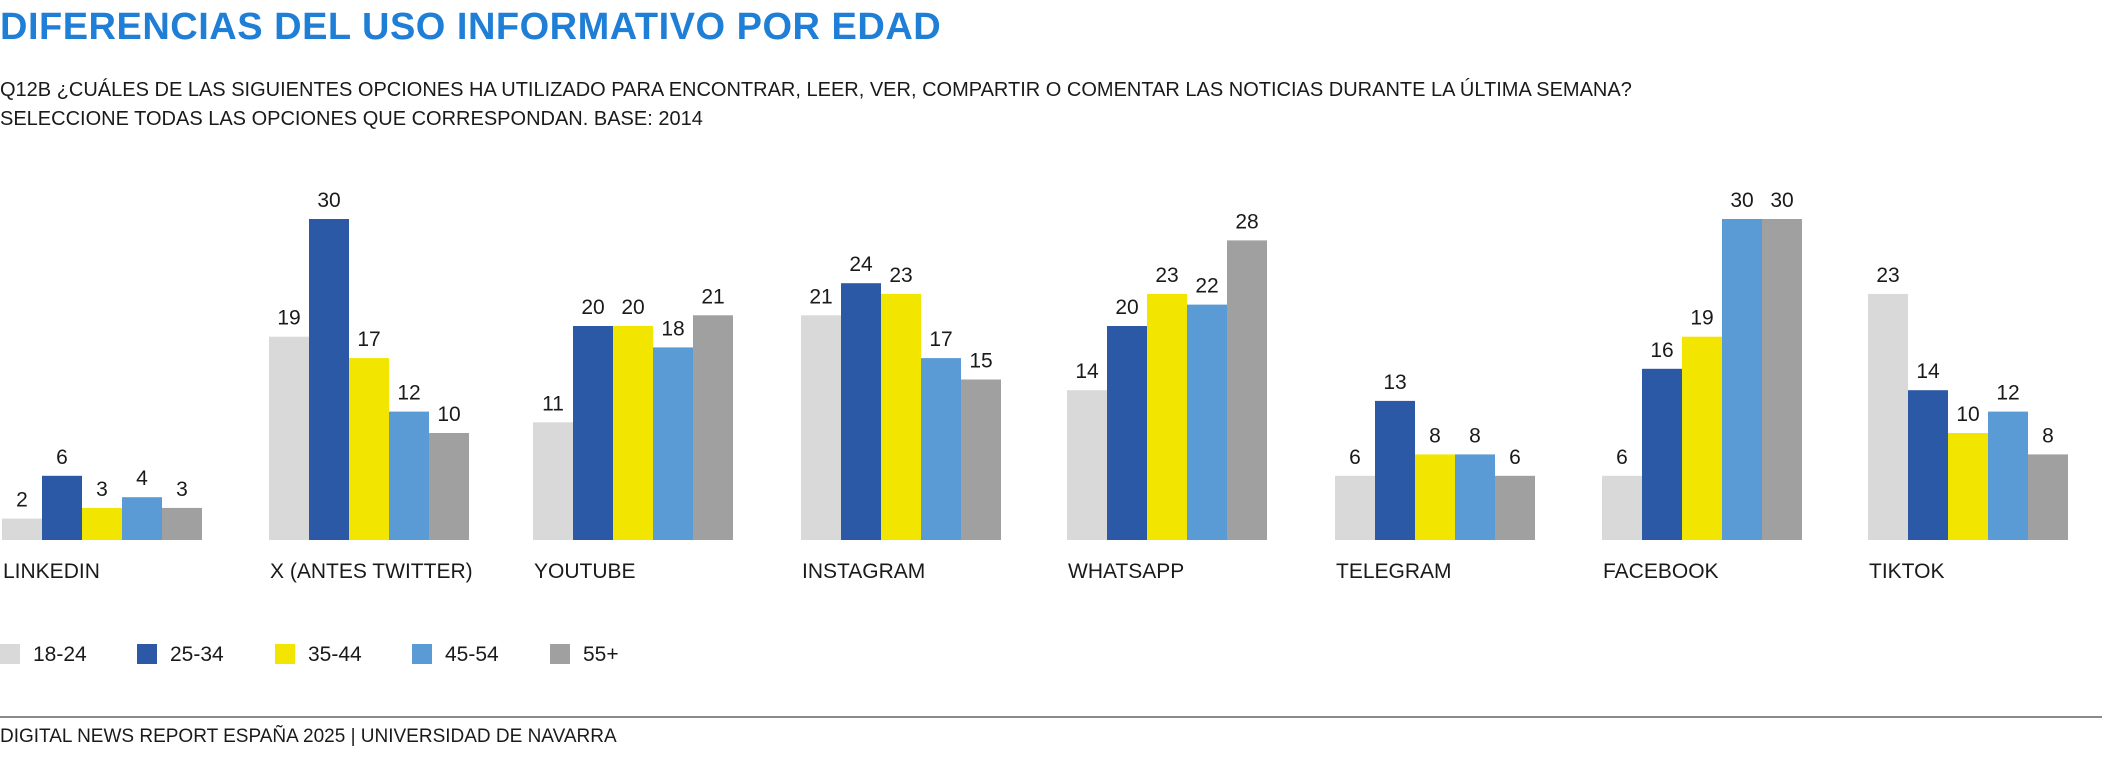  What do you see at coordinates (1126, 571) in the screenshot?
I see `category-label-whatsapp: WHATSAPP` at bounding box center [1126, 571].